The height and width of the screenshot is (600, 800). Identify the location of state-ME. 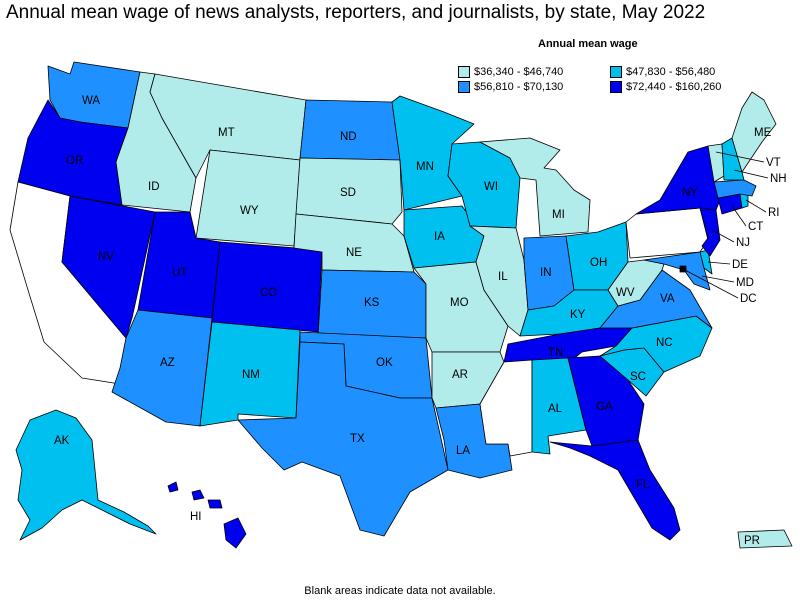
(754, 132).